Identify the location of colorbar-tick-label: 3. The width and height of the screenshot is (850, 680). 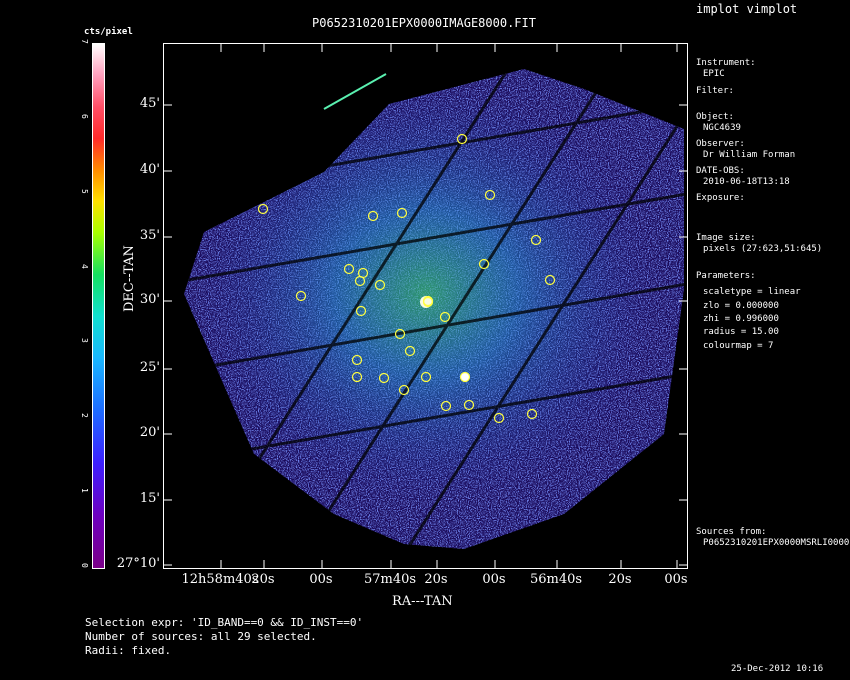
(84, 341).